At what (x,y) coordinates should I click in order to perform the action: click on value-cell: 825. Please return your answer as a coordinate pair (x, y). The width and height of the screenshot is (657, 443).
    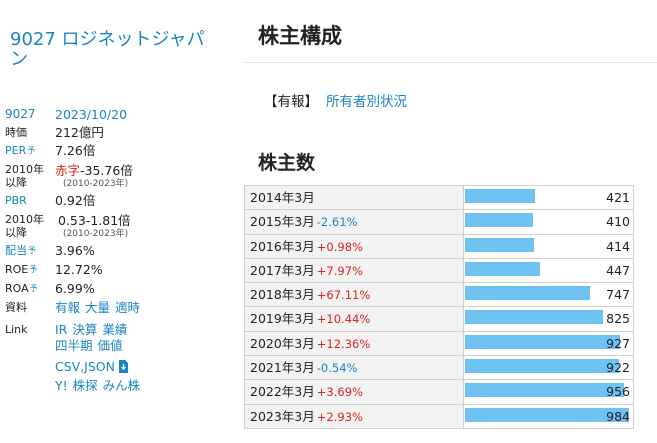
    Looking at the image, I should click on (549, 318).